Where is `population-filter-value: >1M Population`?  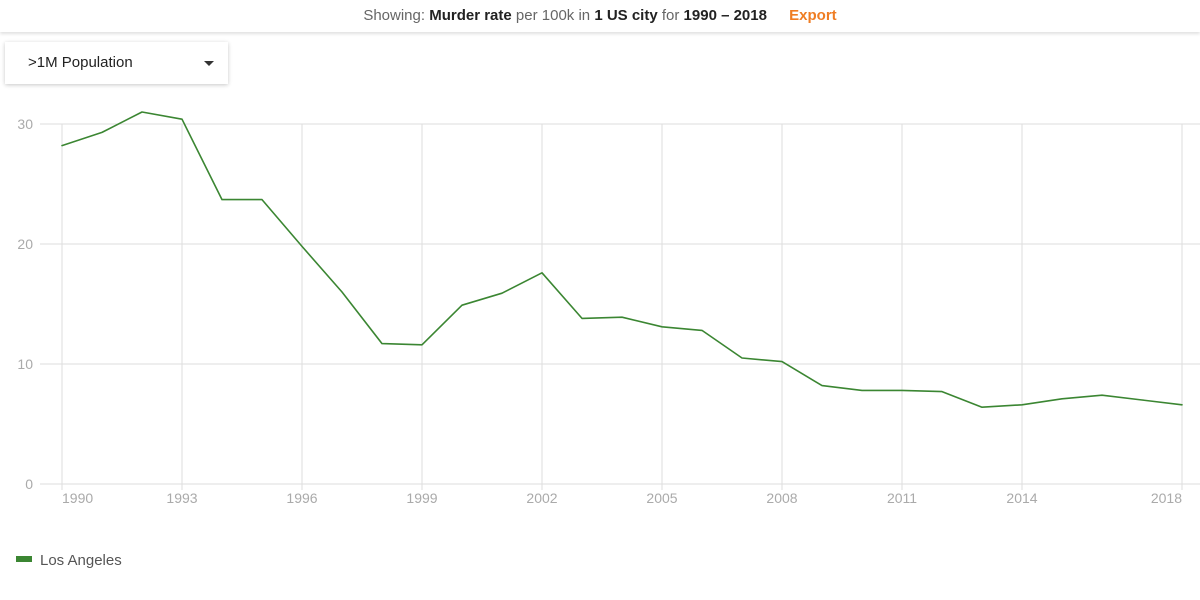 population-filter-value: >1M Population is located at coordinates (80, 62).